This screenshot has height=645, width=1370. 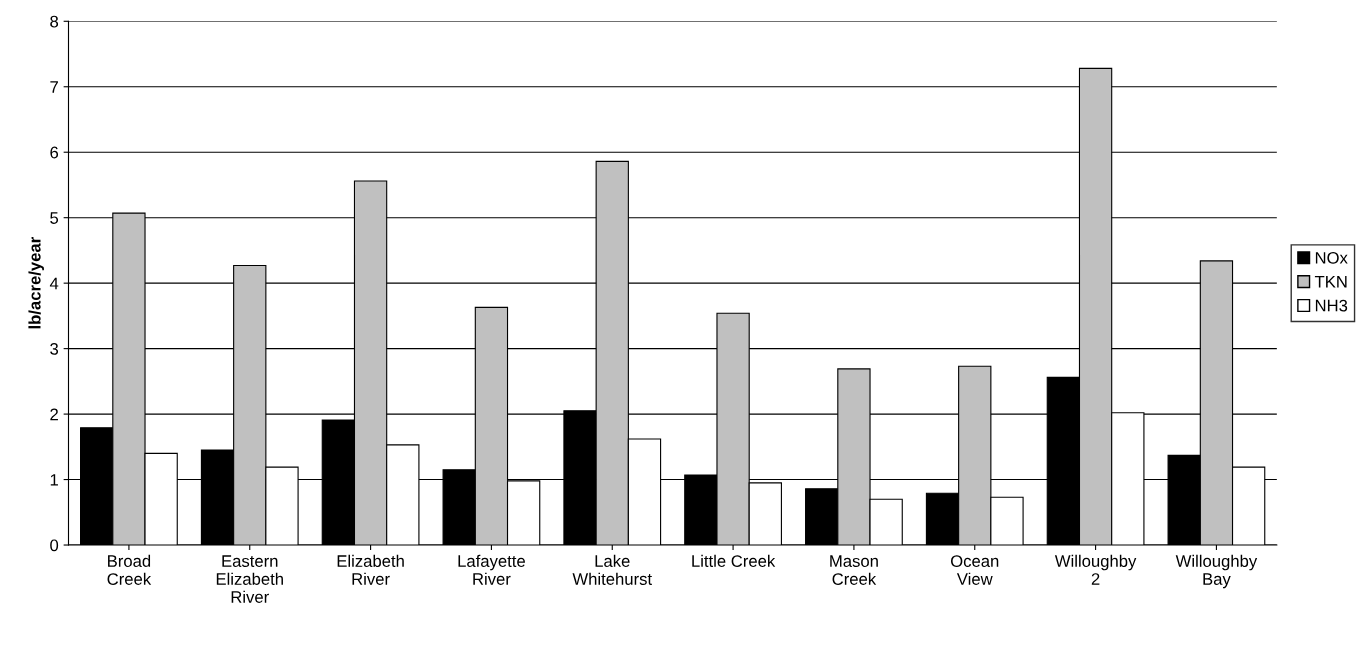 What do you see at coordinates (249, 579) in the screenshot?
I see `x-tick-label: Eastern Elizabeth River` at bounding box center [249, 579].